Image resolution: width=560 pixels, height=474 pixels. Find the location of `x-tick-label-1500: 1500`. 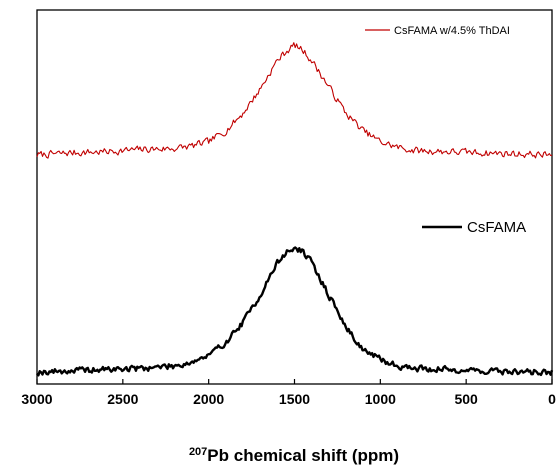

x-tick-label-1500: 1500 is located at coordinates (294, 399).